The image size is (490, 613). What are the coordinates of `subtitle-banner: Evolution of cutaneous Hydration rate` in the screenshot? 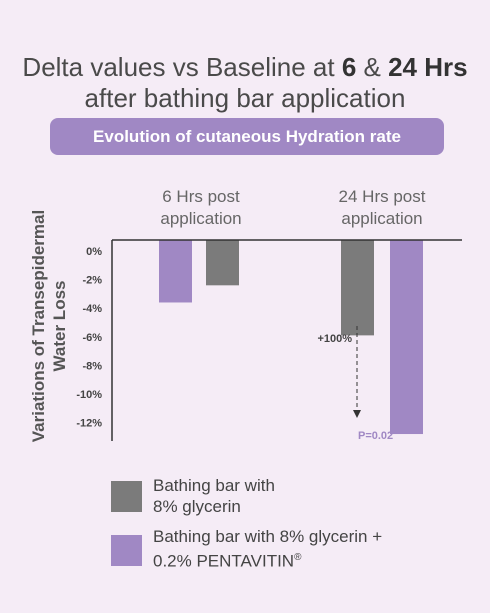 It's located at (247, 136).